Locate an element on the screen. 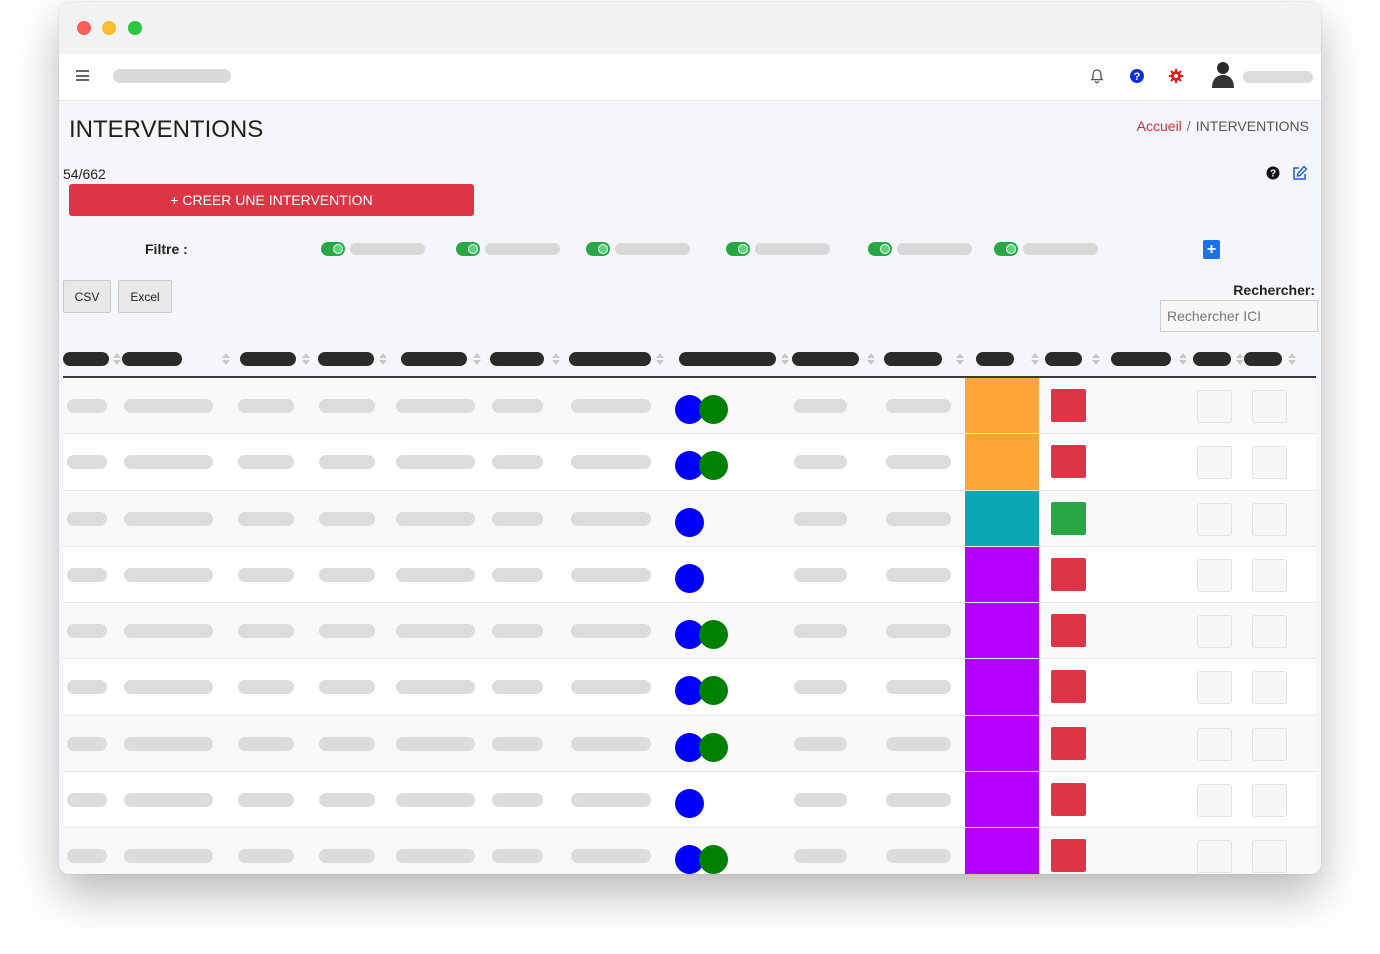  minimize-window-button is located at coordinates (109, 28).